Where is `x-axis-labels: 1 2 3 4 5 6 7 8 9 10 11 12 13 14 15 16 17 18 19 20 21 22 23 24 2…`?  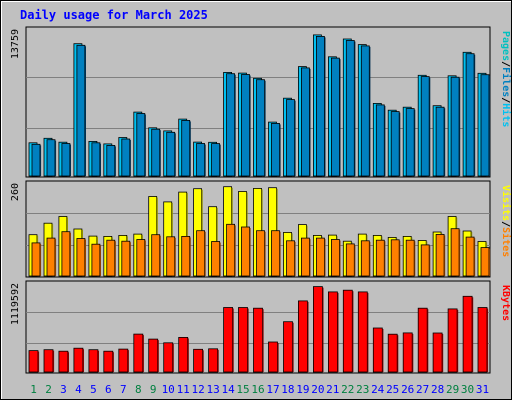
x-axis-labels: 1 2 3 4 5 6 7 8 9 10 11 12 13 14 15 16 17 18 19 20 21 22 23 24 2… is located at coordinates (259, 389).